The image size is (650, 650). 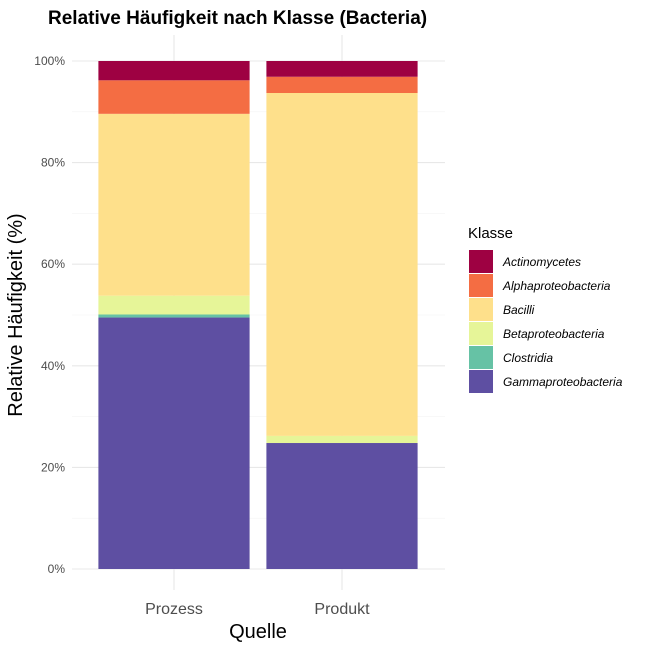 What do you see at coordinates (556, 286) in the screenshot?
I see `legend-label: Alphaproteobacteria` at bounding box center [556, 286].